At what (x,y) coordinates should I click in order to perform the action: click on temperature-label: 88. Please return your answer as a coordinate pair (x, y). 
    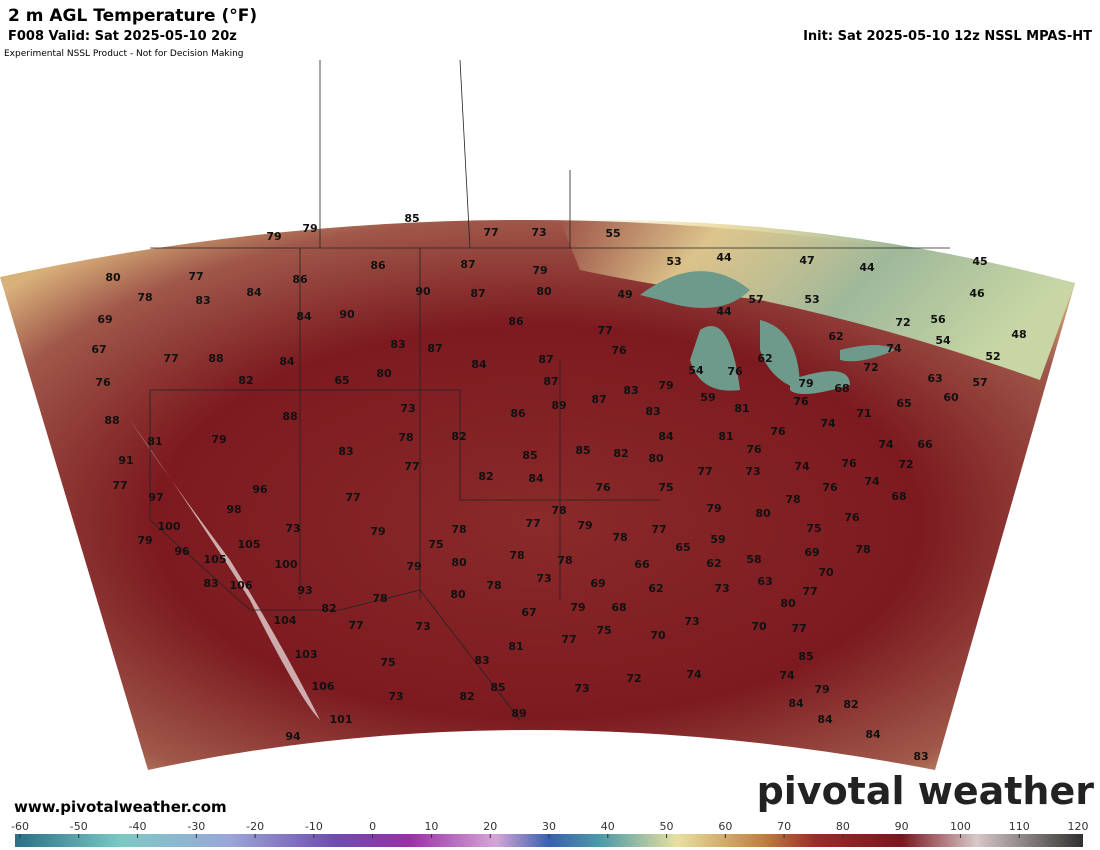
    Looking at the image, I should click on (215, 358).